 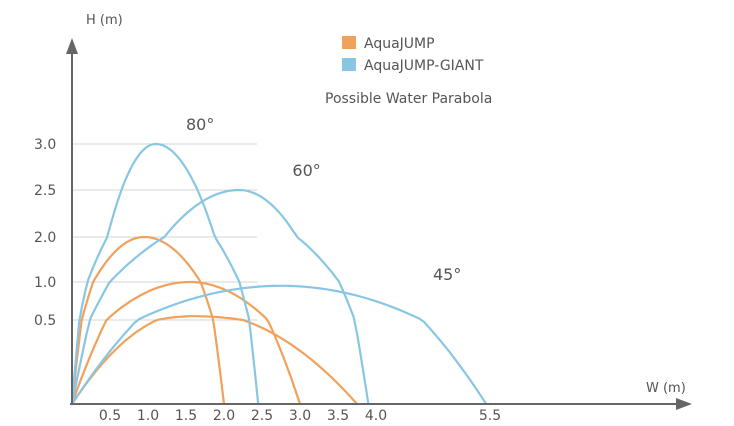 I want to click on x-tick-label: 3.0, so click(x=300, y=416).